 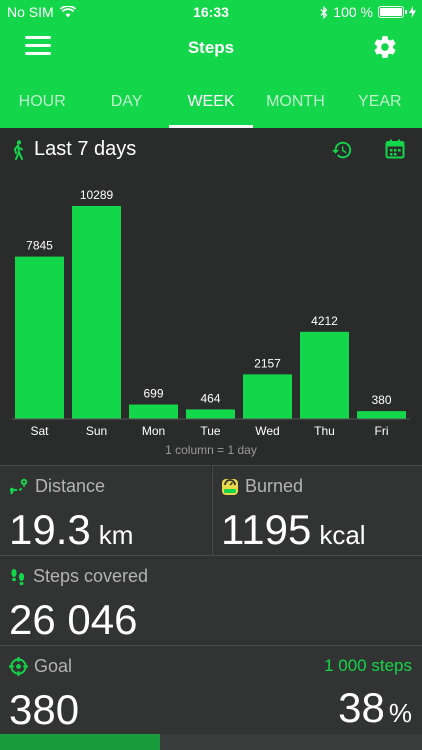 What do you see at coordinates (91, 576) in the screenshot?
I see `steps-covered-label: Steps covered` at bounding box center [91, 576].